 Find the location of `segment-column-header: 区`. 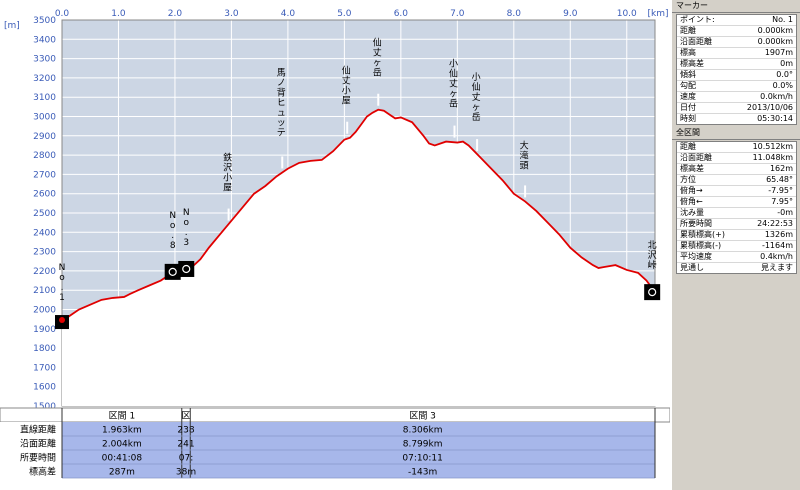

segment-column-header: 区 is located at coordinates (186, 416).